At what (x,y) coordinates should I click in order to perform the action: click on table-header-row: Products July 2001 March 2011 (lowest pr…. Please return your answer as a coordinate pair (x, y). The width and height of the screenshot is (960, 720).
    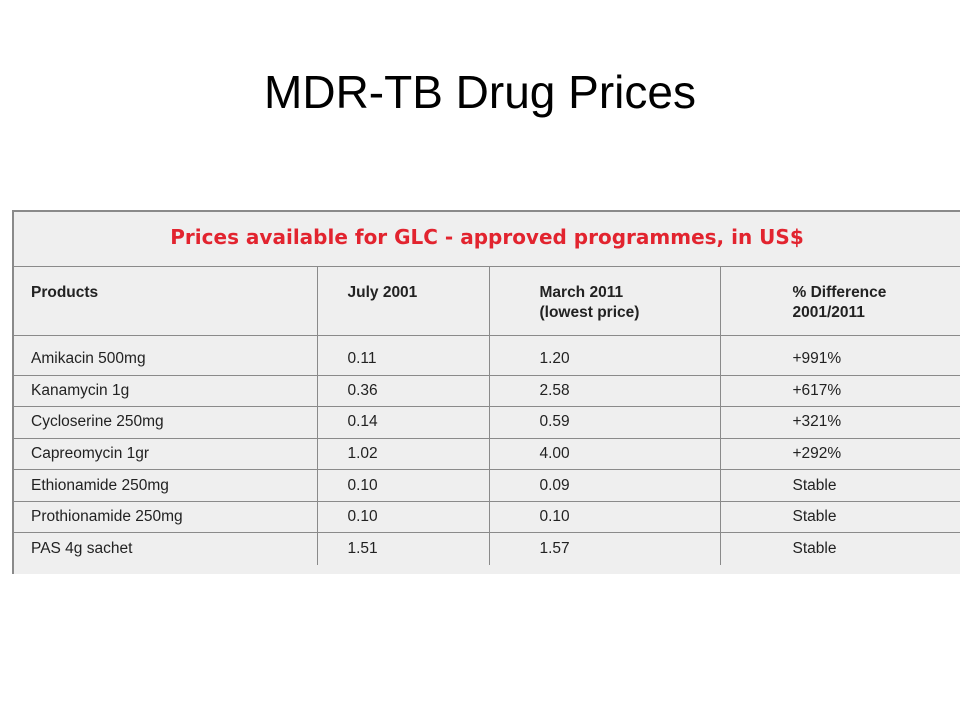
    Looking at the image, I should click on (487, 301).